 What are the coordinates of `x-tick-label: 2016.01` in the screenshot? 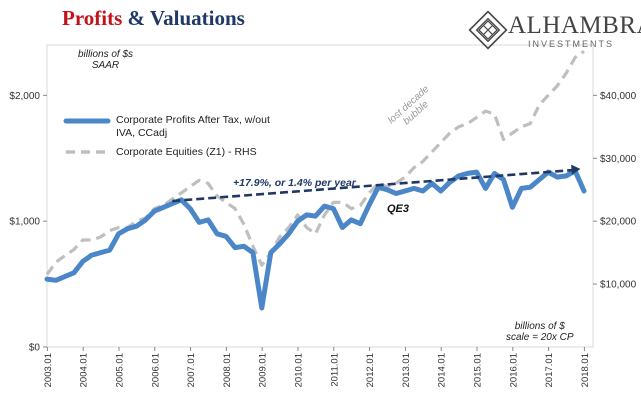 It's located at (513, 370).